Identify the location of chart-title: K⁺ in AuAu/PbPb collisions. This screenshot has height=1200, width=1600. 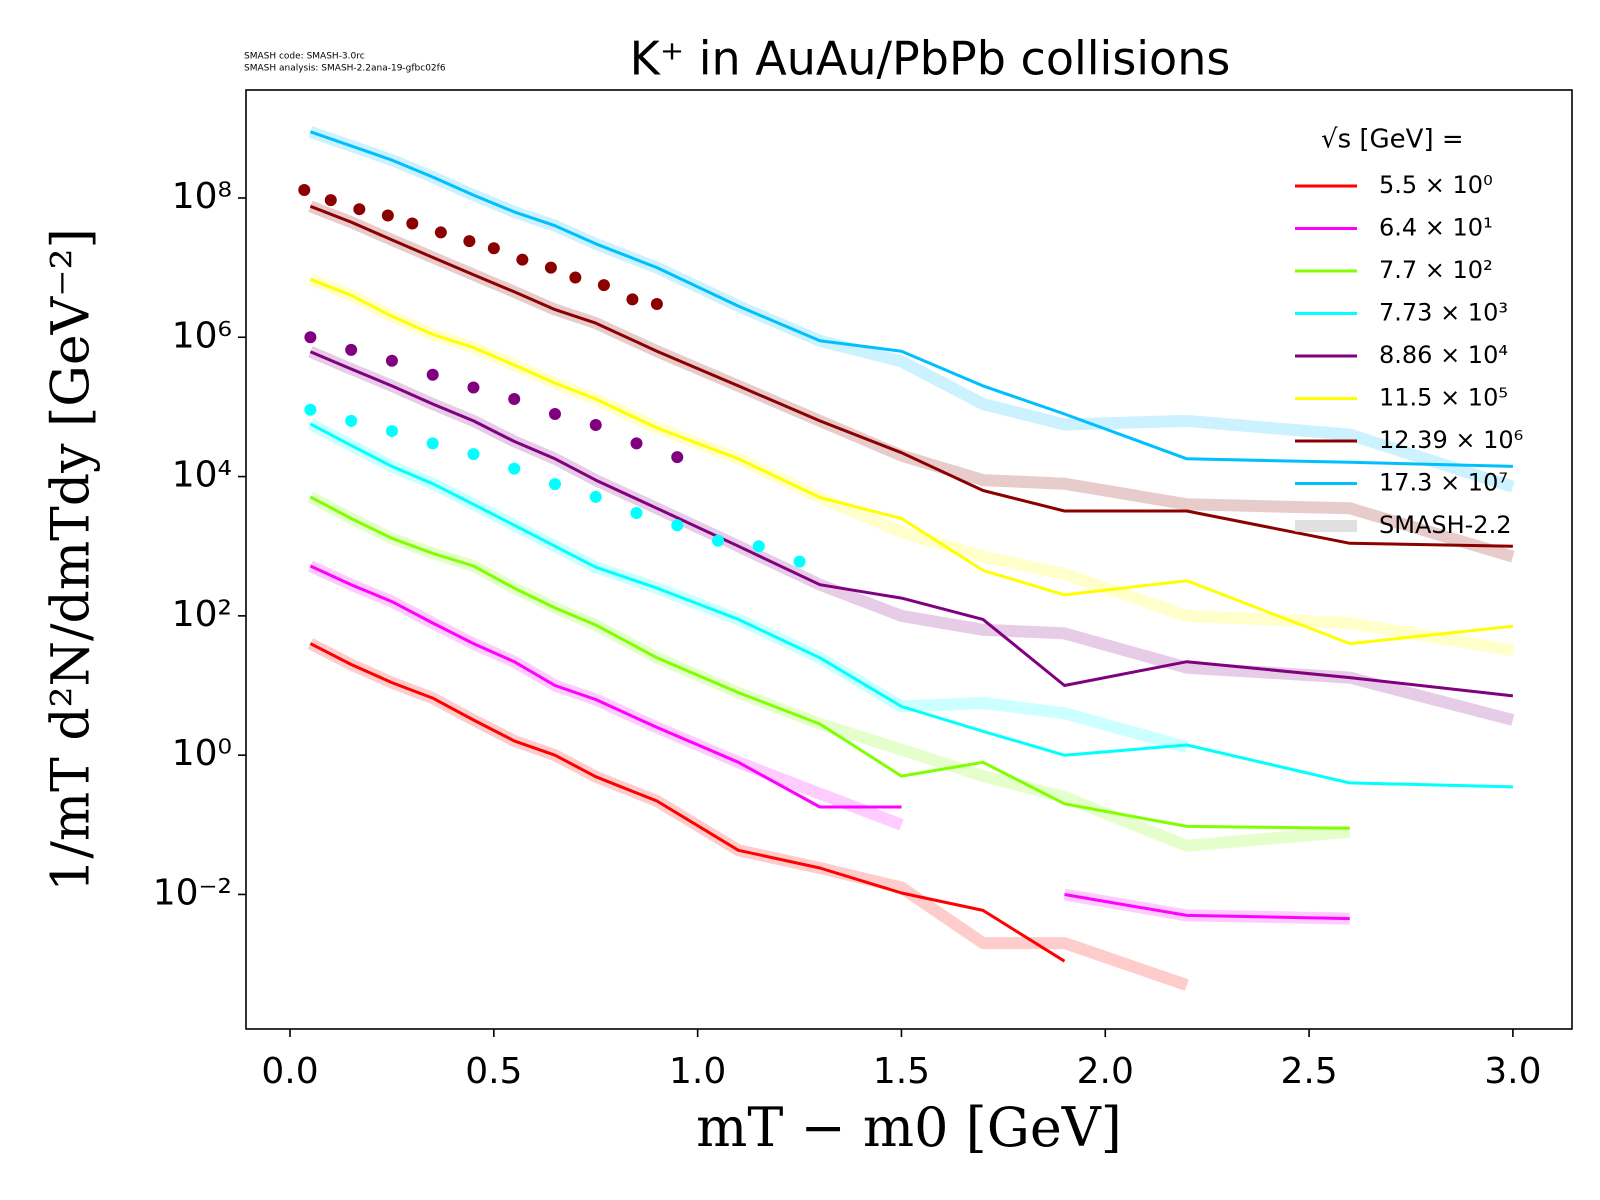
(930, 59).